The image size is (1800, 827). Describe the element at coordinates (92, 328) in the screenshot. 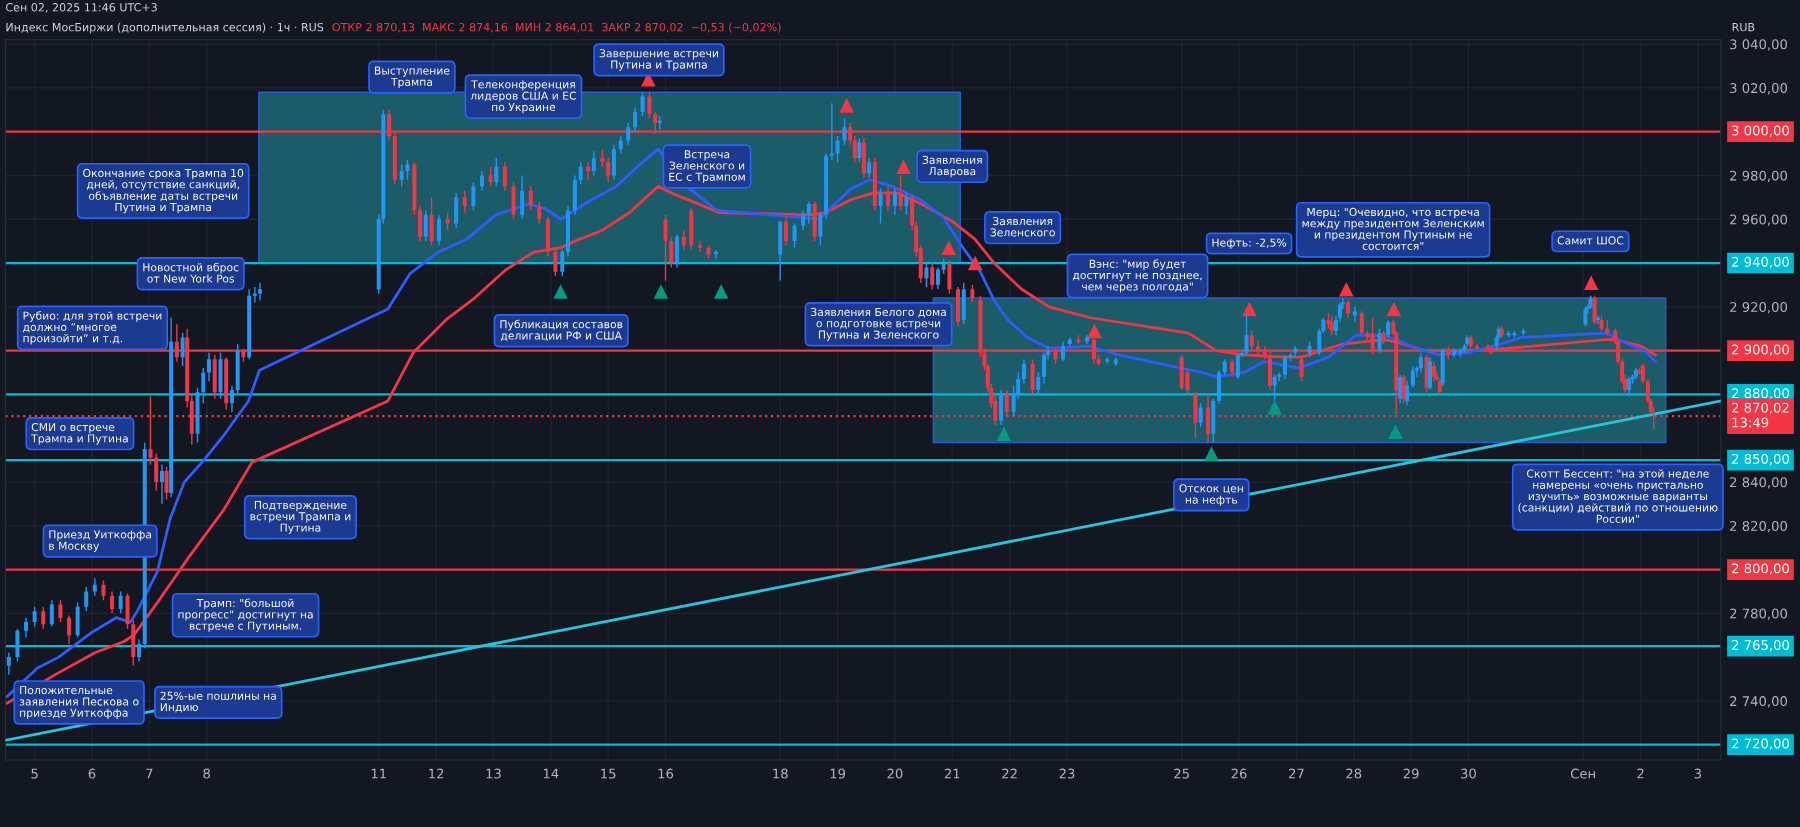

I see `annotation: Рубио: для этой встречи должно “многое произойти” и т.д.` at that location.